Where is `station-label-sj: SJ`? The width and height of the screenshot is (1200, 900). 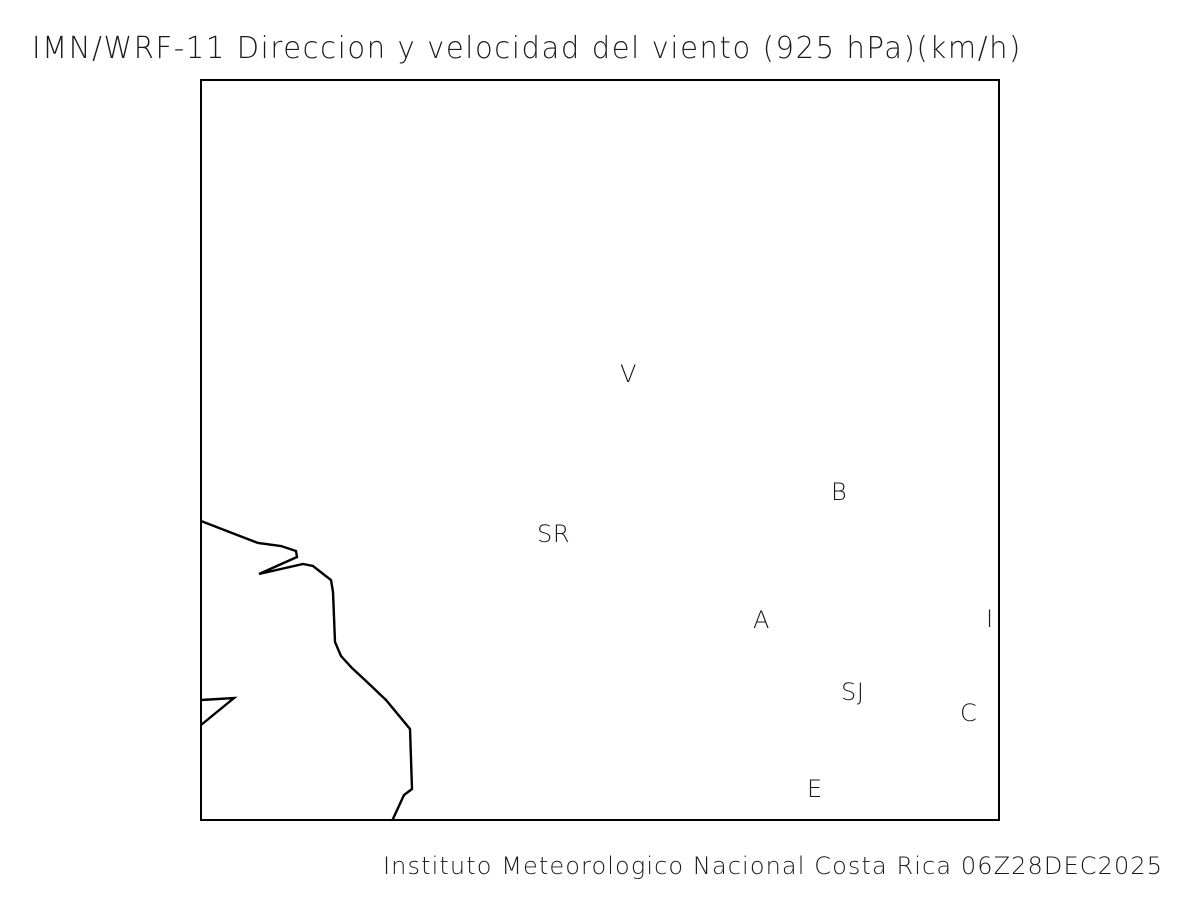
station-label-sj: SJ is located at coordinates (853, 692).